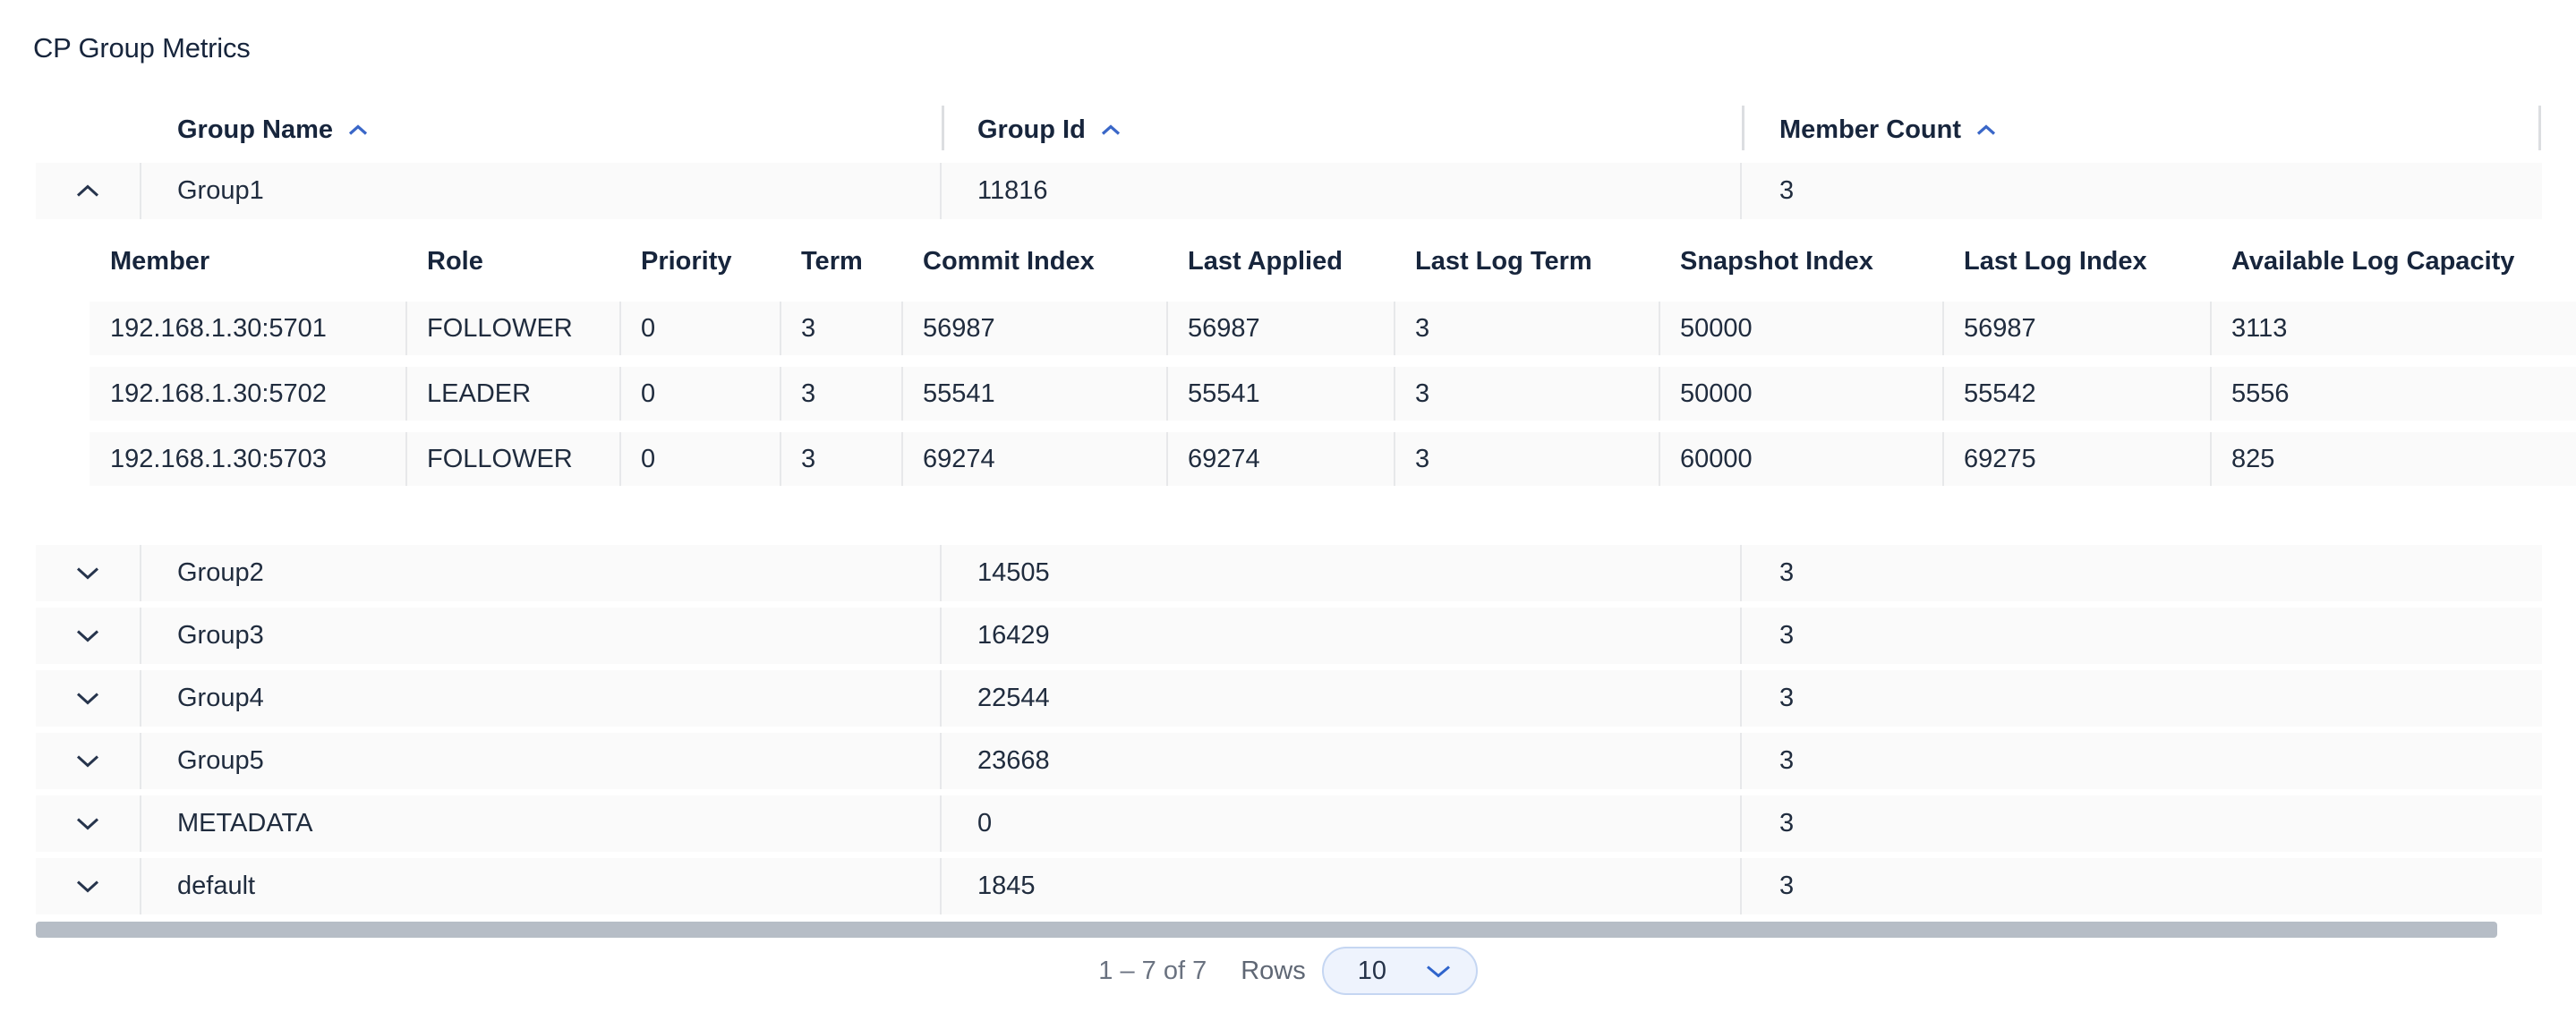  I want to click on group-id-cell: 23668, so click(1342, 761).